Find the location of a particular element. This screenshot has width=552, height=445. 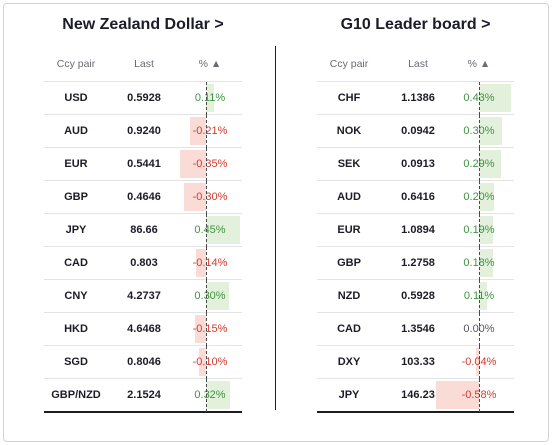

last-price-cell: 0.6416 is located at coordinates (418, 197).